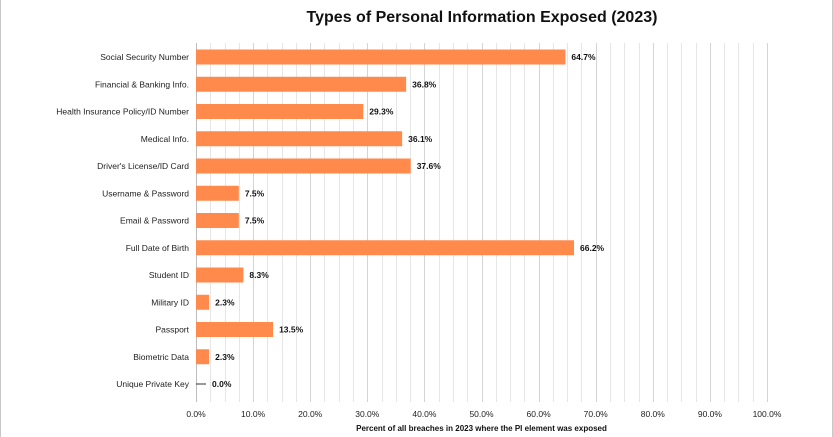 The width and height of the screenshot is (833, 437). Describe the element at coordinates (172, 330) in the screenshot. I see `category-label: Passport` at that location.